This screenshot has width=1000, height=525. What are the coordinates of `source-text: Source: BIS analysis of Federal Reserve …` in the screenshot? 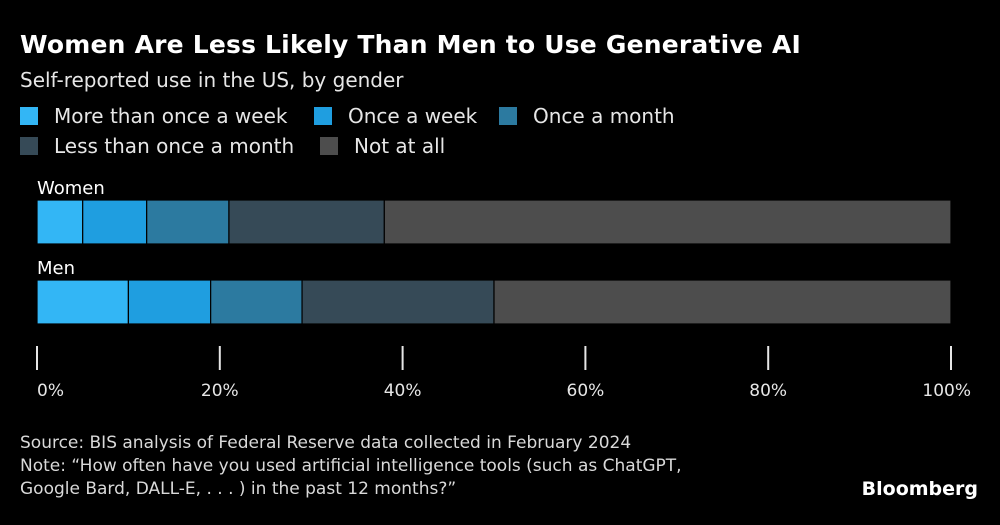 It's located at (326, 443).